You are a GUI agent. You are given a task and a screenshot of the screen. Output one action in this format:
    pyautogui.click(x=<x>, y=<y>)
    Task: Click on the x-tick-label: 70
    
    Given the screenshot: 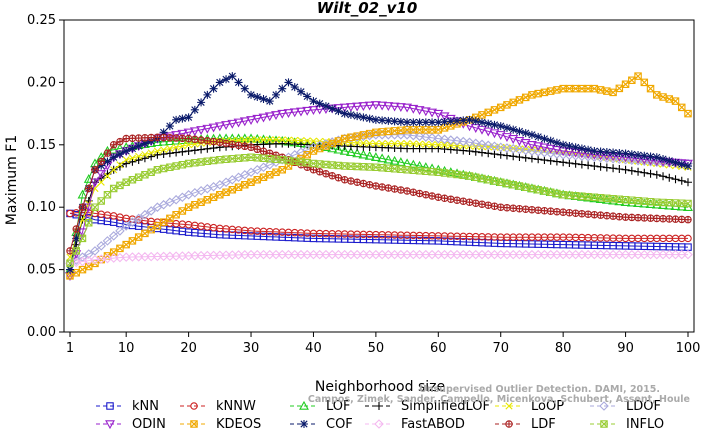 What is the action you would take?
    pyautogui.click(x=500, y=348)
    